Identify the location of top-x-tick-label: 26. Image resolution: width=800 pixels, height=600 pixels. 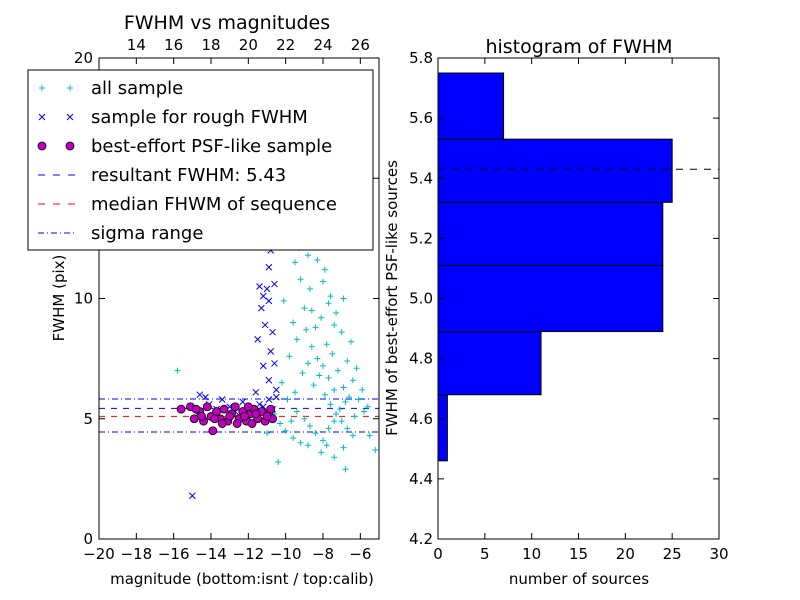
(360, 45).